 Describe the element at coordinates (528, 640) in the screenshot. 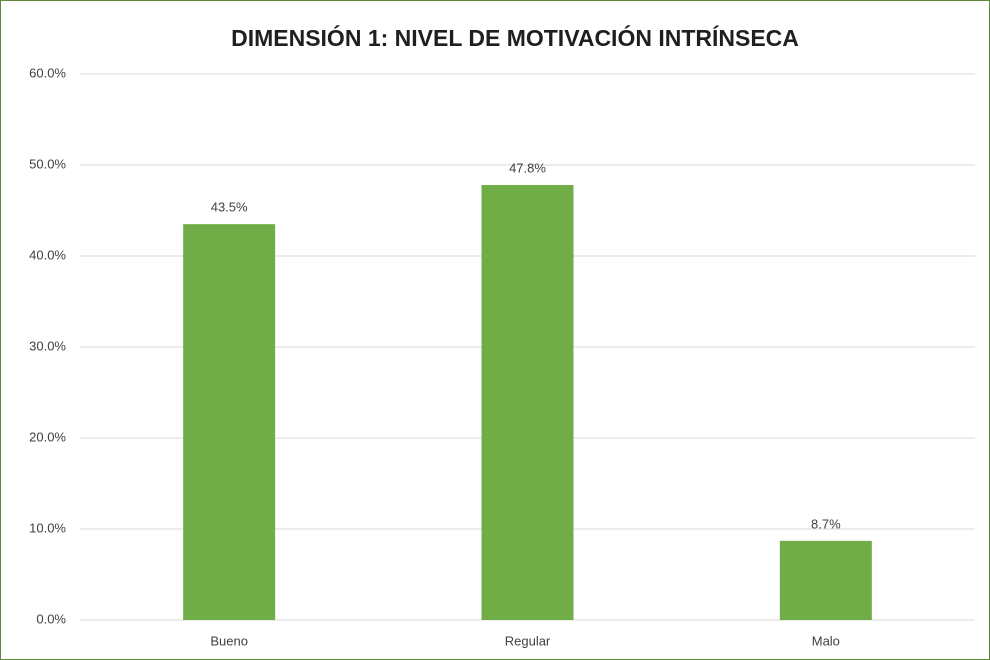

I see `x-tick-label: Regular` at that location.